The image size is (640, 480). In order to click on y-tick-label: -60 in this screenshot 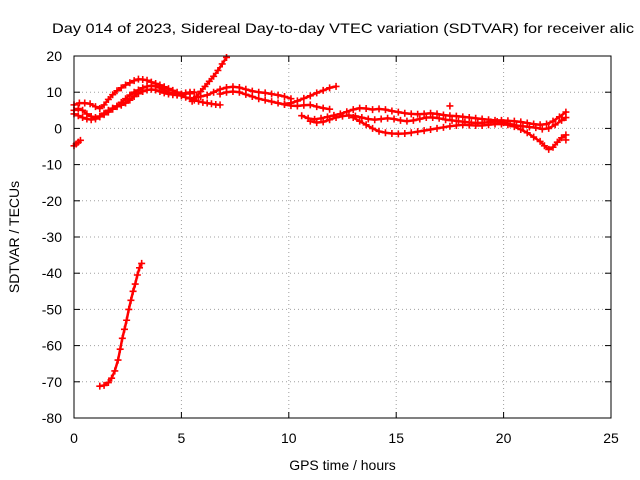, I will do `click(52, 346)`.